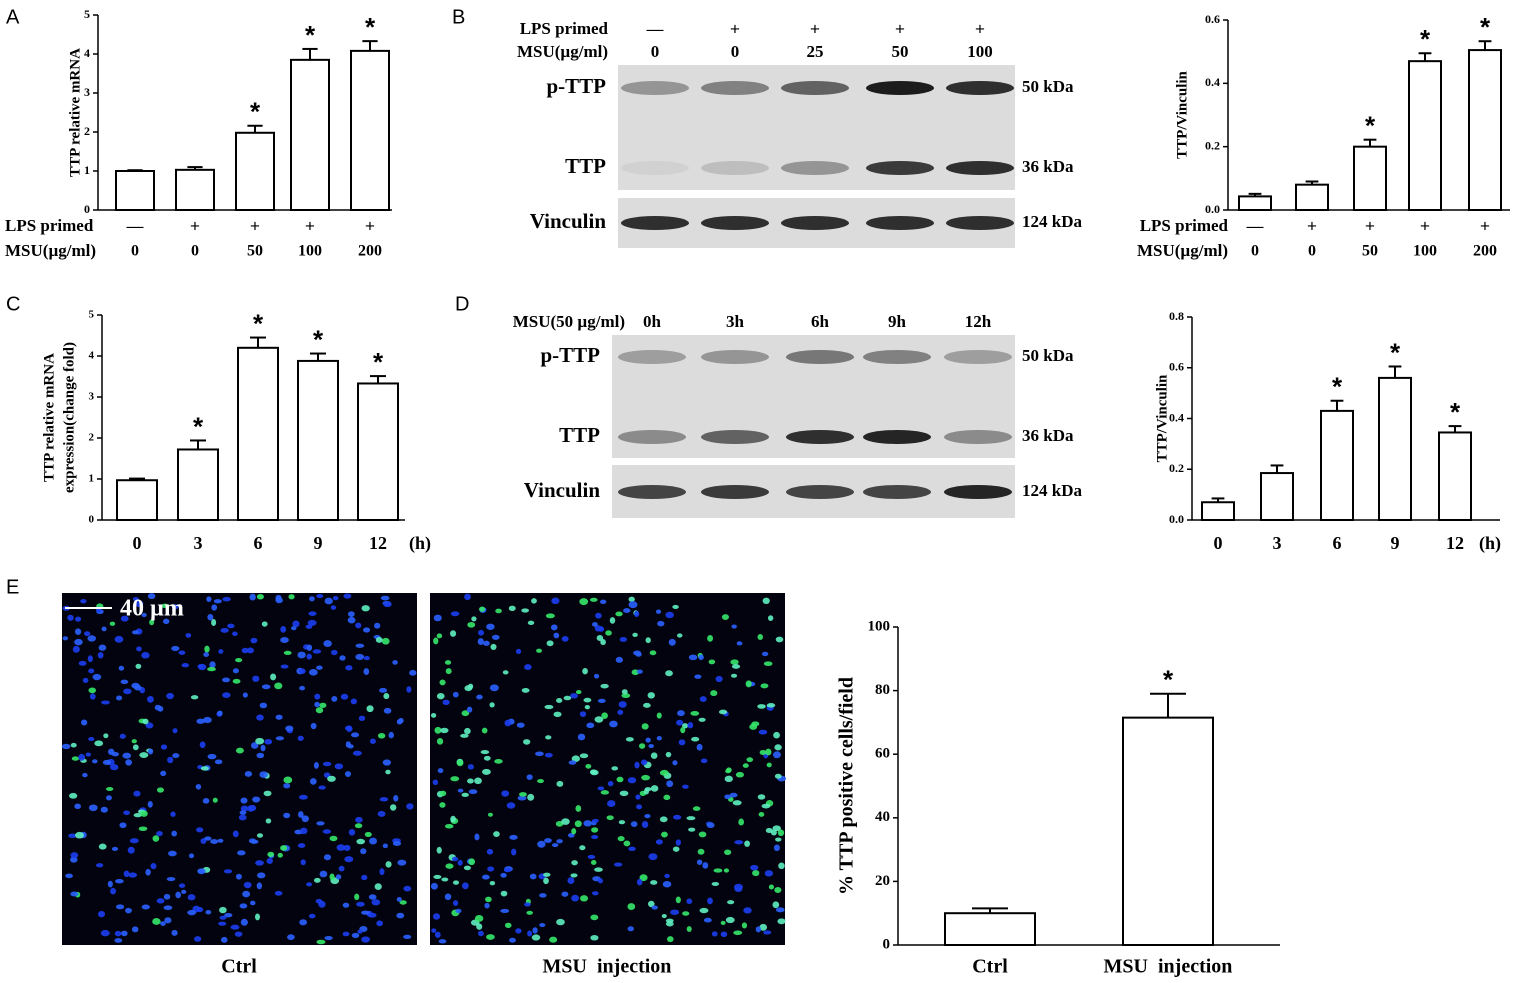 This screenshot has width=1513, height=983. I want to click on image-label: MSU injection, so click(607, 967).